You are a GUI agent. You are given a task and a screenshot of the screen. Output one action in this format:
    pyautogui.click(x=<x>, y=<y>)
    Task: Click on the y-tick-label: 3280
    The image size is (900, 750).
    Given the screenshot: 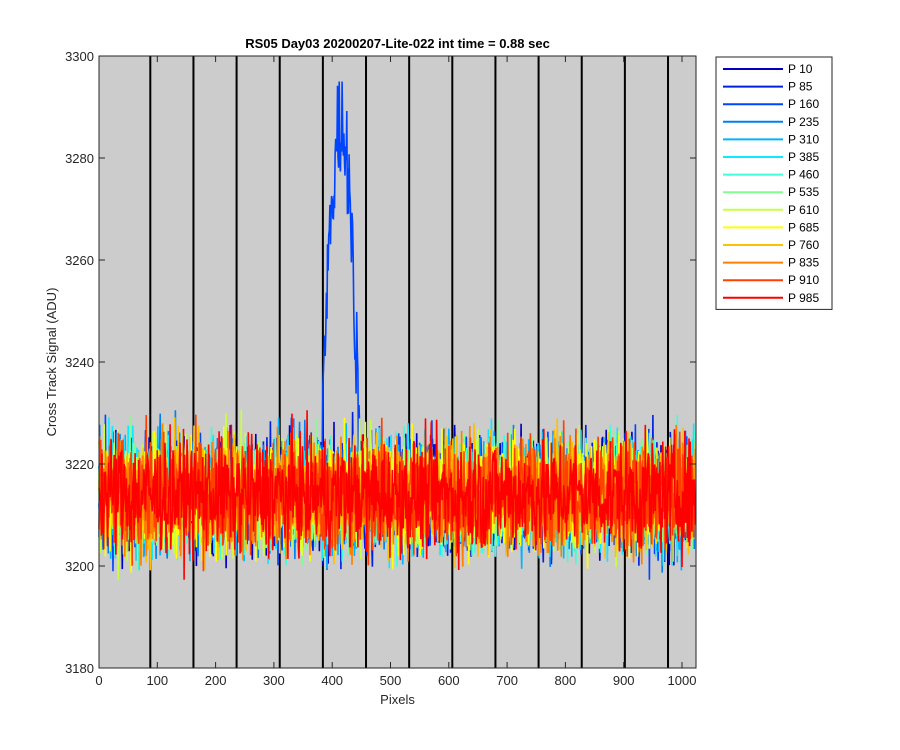 What is the action you would take?
    pyautogui.click(x=79, y=158)
    